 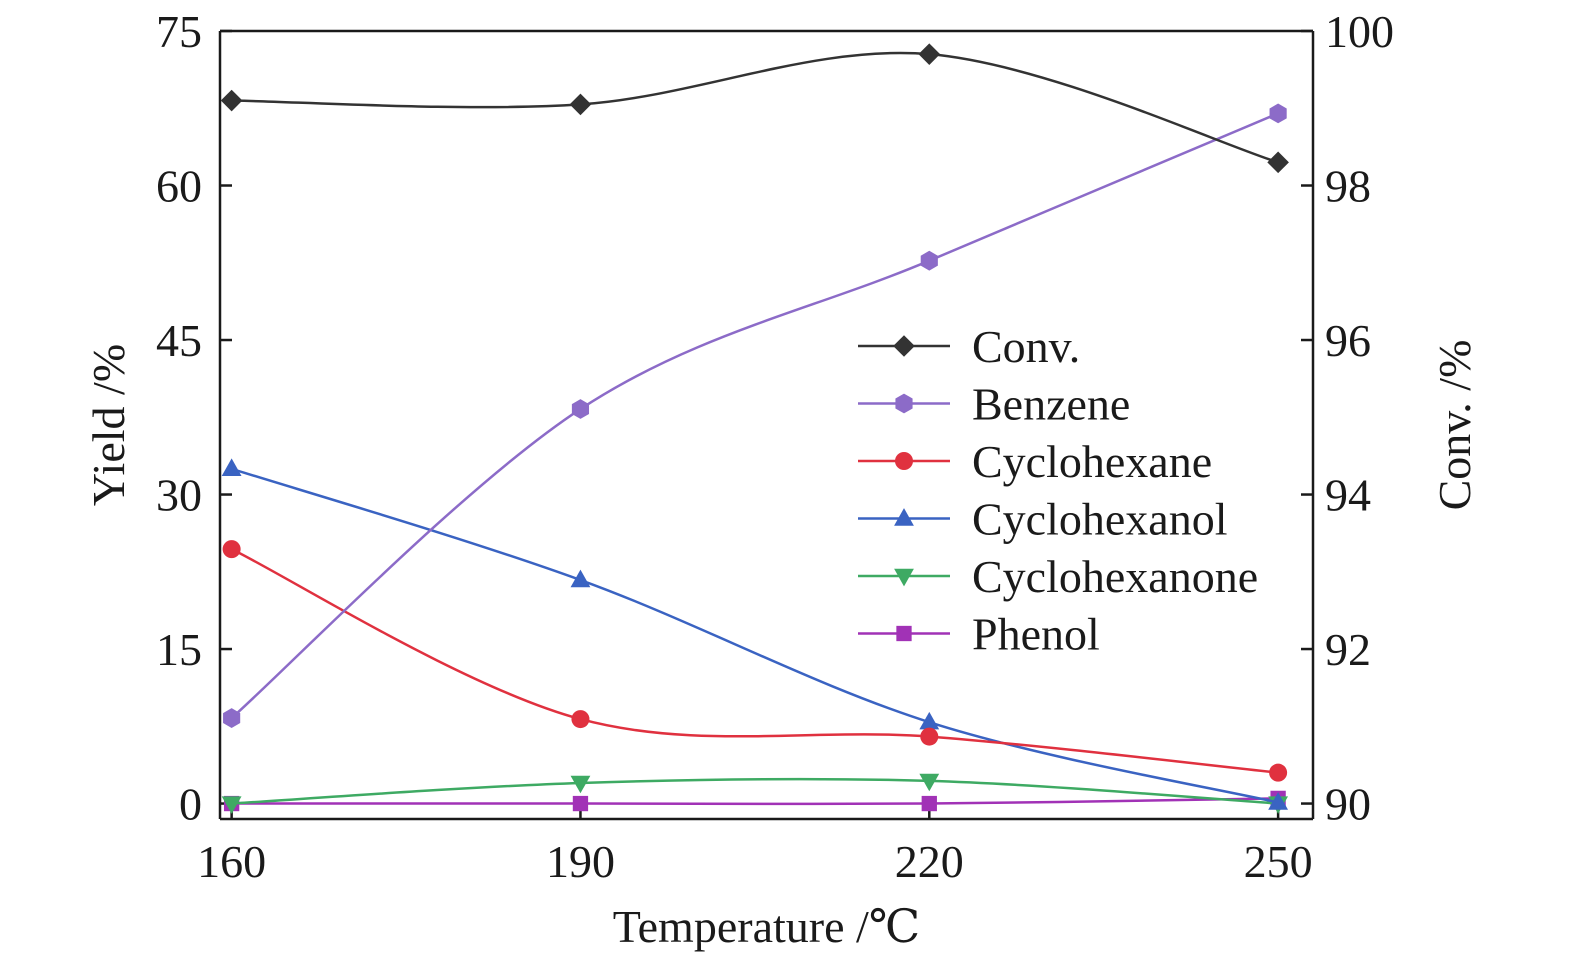 I want to click on series-line-conv, so click(x=755, y=107).